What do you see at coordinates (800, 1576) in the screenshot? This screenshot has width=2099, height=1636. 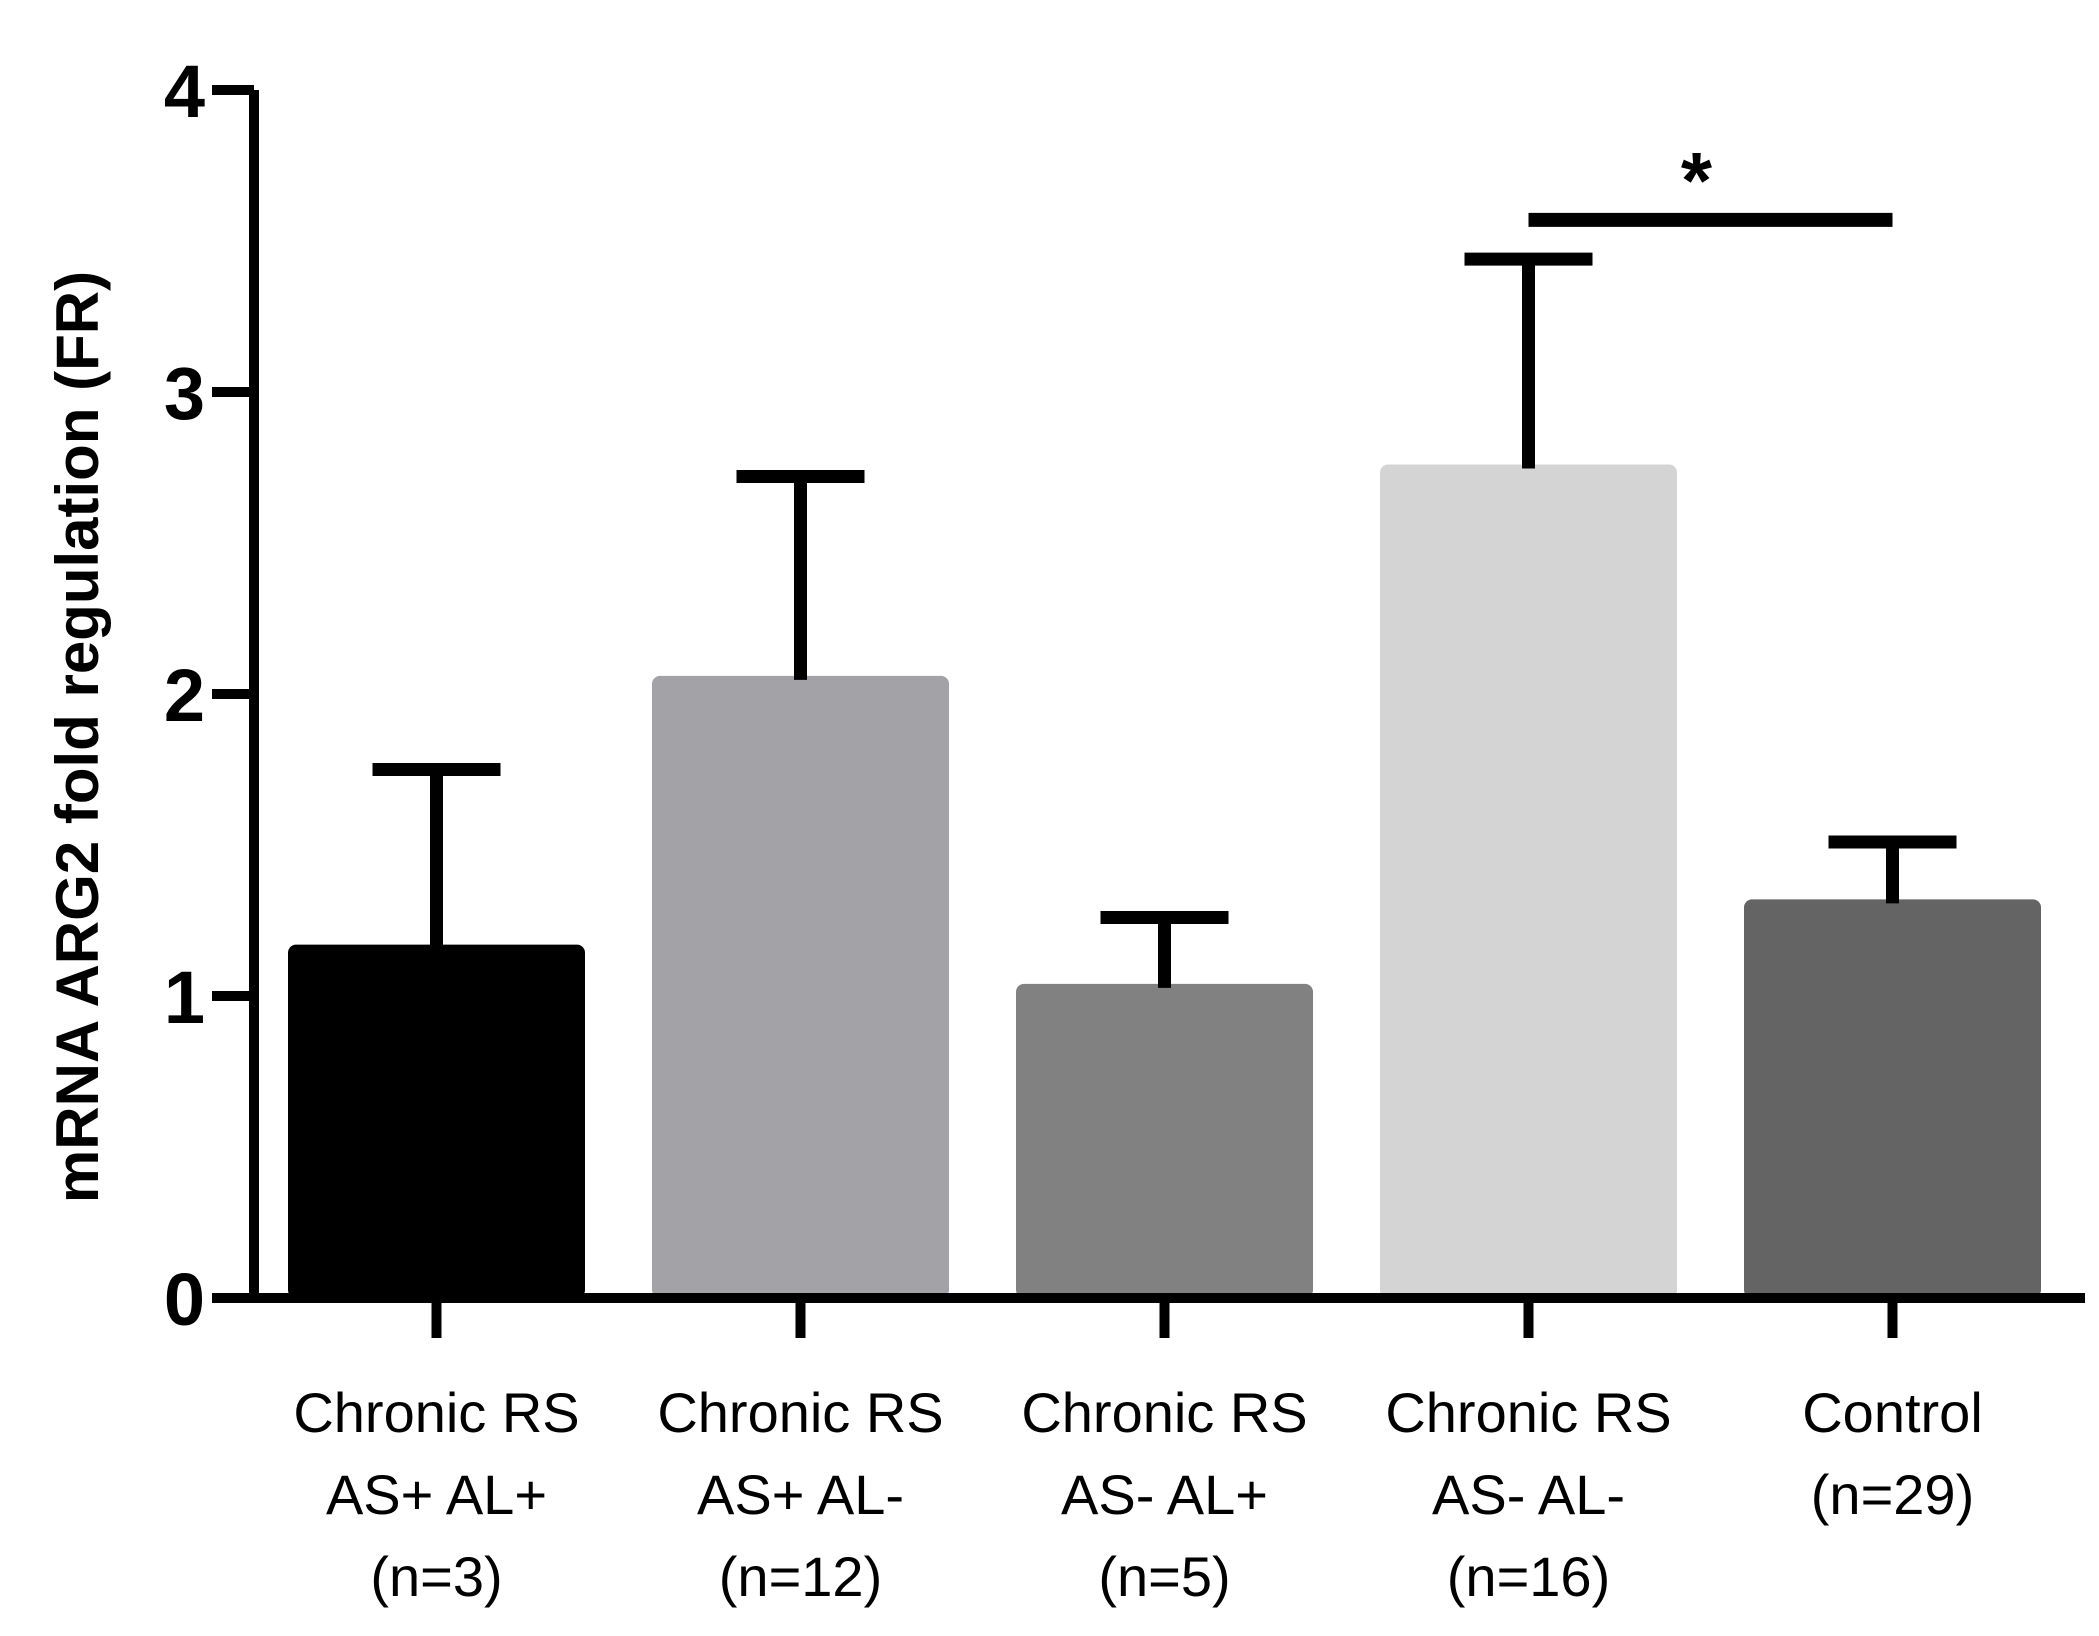 I see `x-tick-label-2-line-3: (n=12)` at bounding box center [800, 1576].